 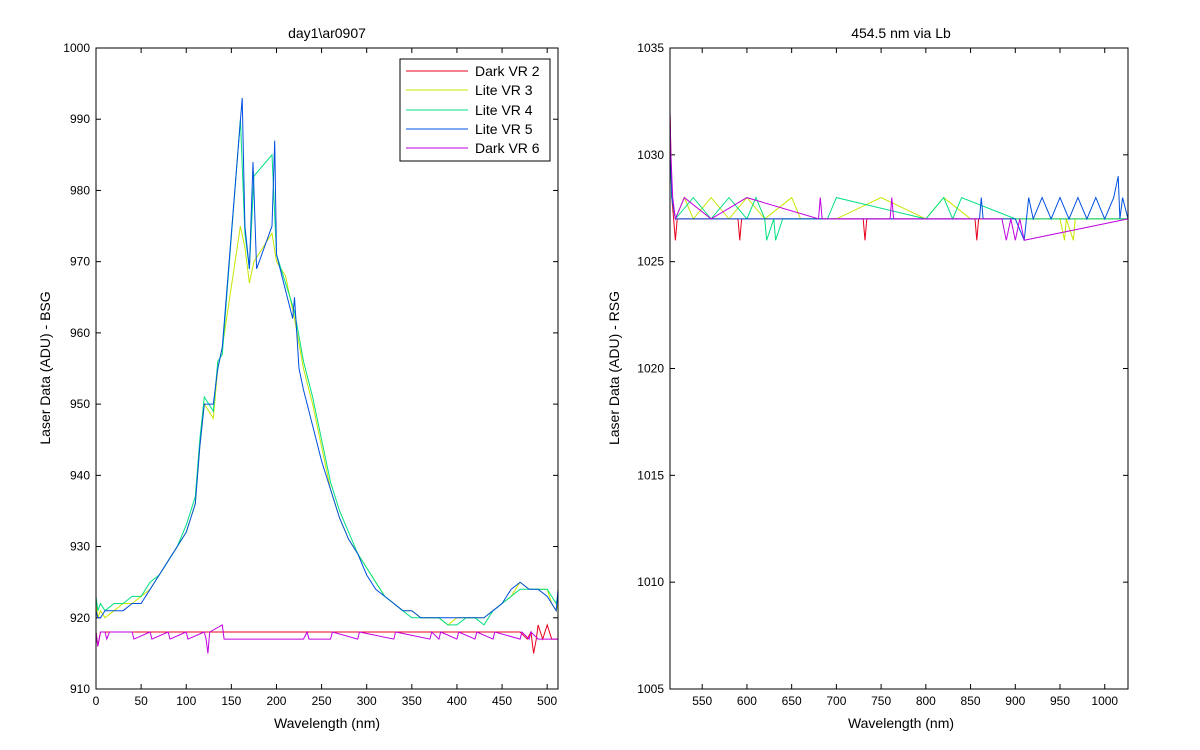 I want to click on x-tick-label: 50, so click(x=141, y=701).